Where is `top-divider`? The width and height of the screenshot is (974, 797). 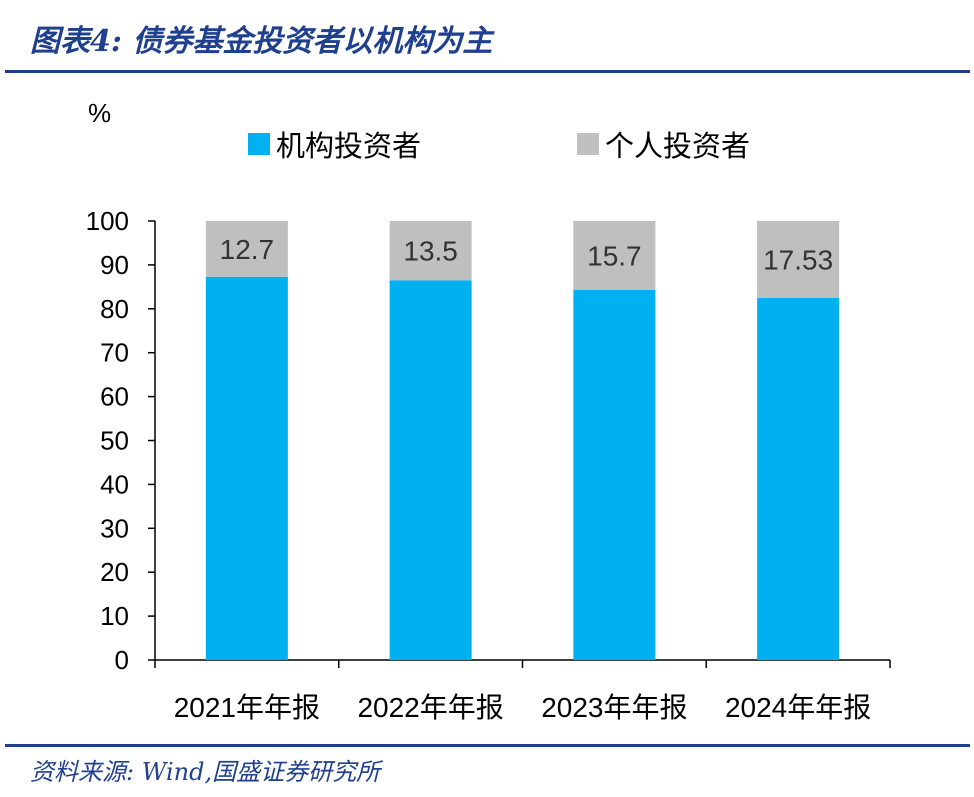
top-divider is located at coordinates (487, 71).